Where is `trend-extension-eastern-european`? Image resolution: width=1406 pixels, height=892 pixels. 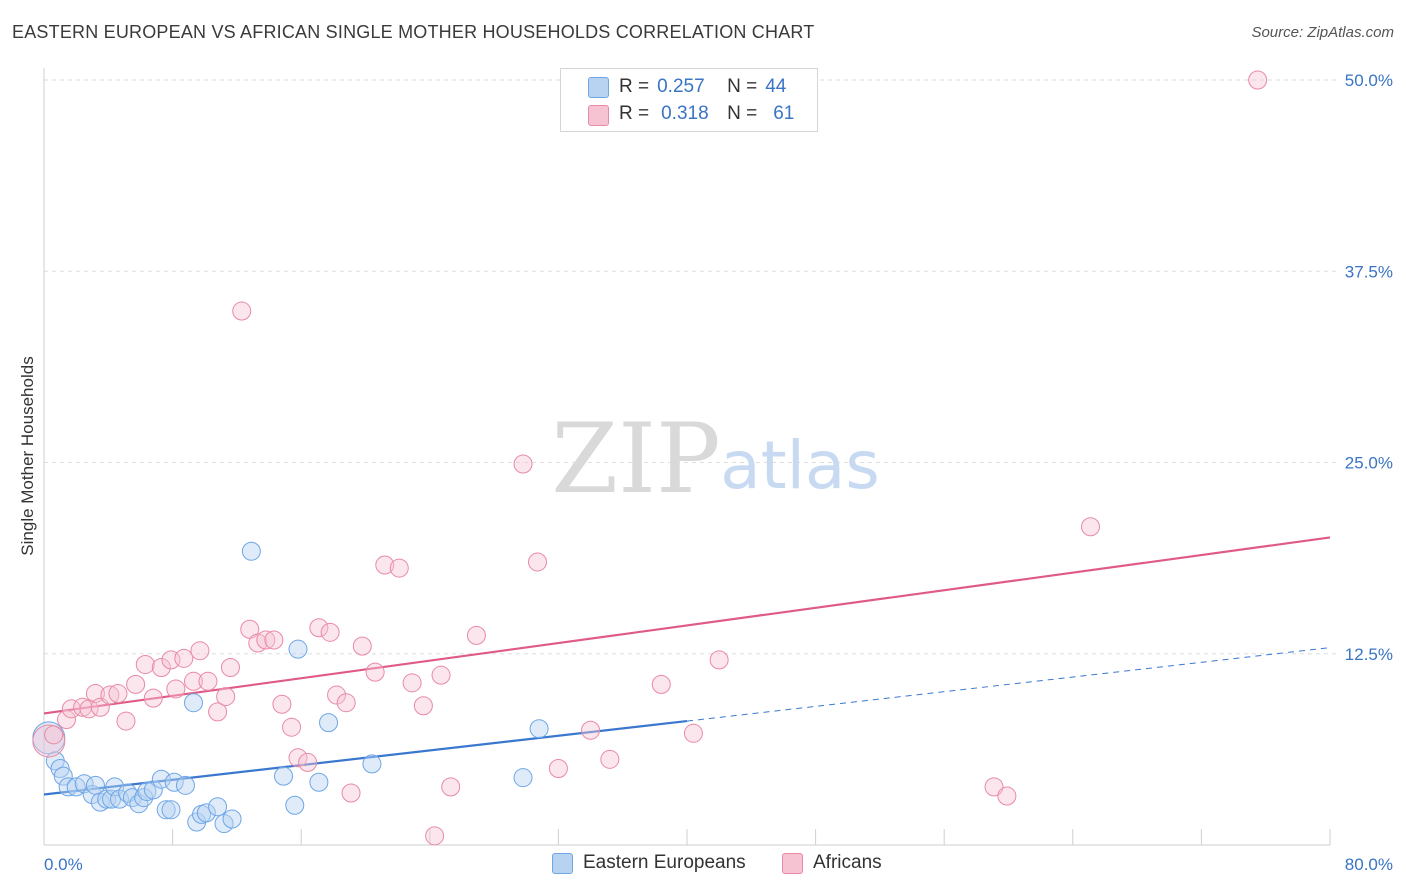
trend-extension-eastern-european is located at coordinates (1008, 684).